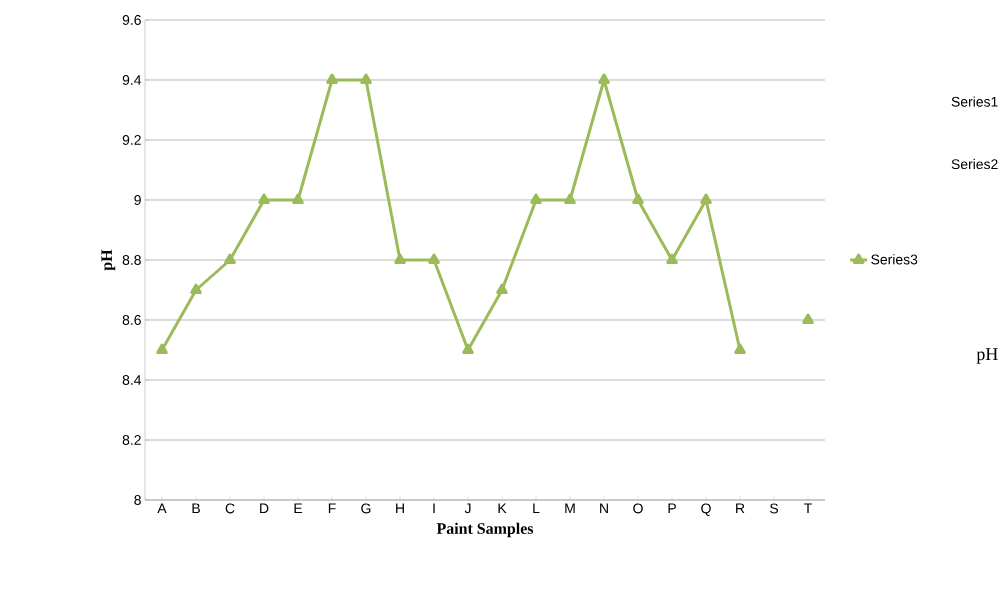  What do you see at coordinates (132, 380) in the screenshot?
I see `y-tick-label: 8.4` at bounding box center [132, 380].